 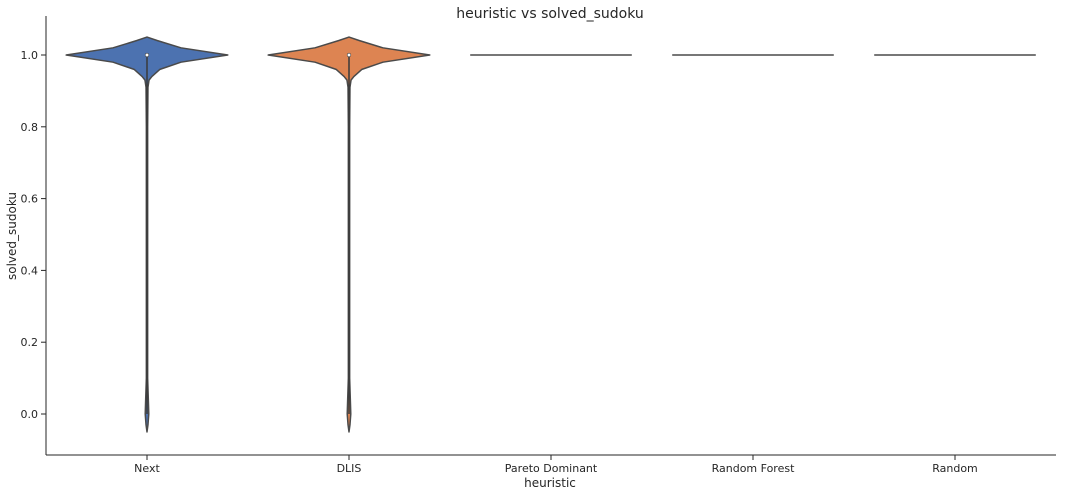 What do you see at coordinates (753, 468) in the screenshot?
I see `x-tick-label: Random Forest` at bounding box center [753, 468].